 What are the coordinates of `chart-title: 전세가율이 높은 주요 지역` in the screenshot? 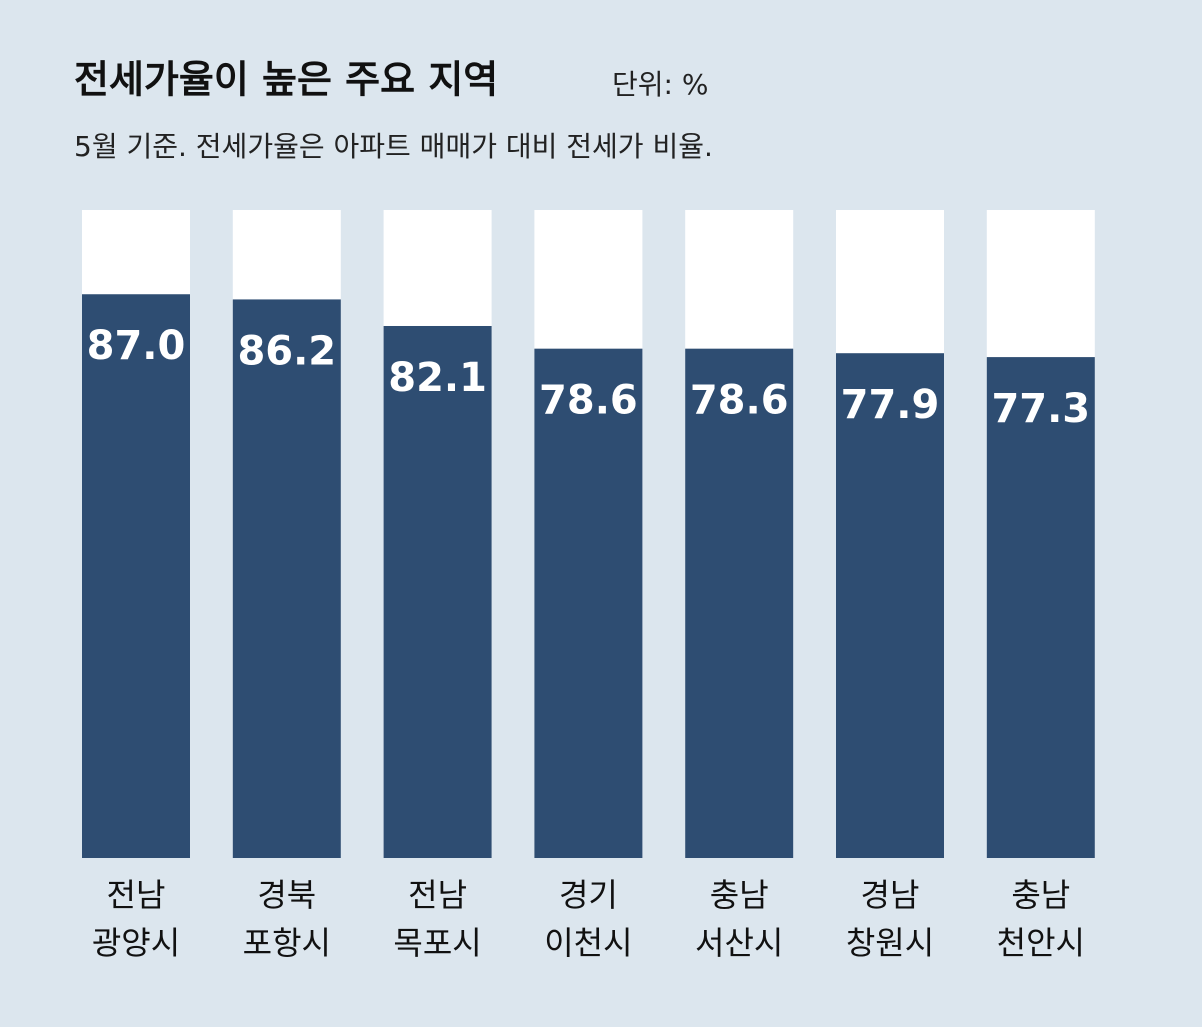 It's located at (286, 80).